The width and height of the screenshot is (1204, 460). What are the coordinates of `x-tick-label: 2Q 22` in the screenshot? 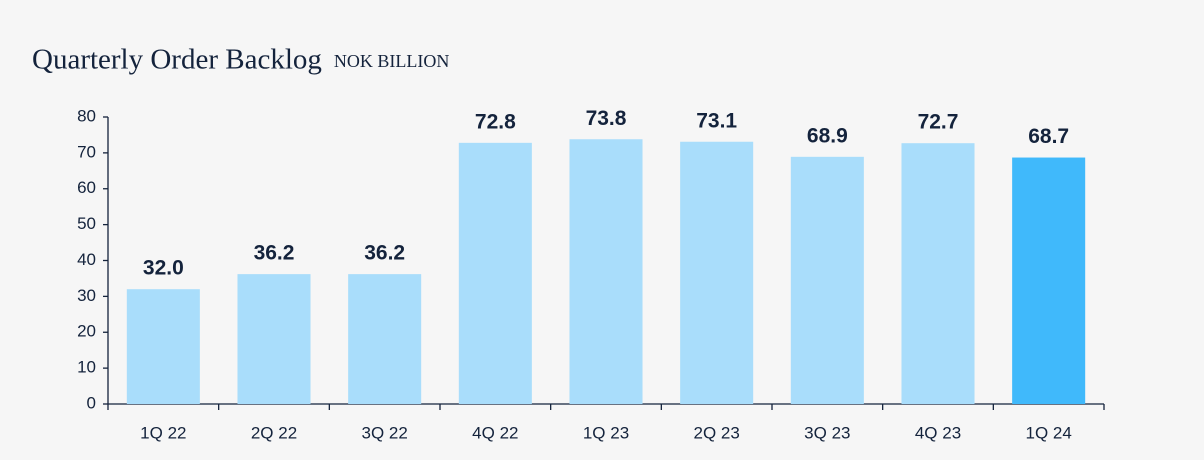 It's located at (274, 432).